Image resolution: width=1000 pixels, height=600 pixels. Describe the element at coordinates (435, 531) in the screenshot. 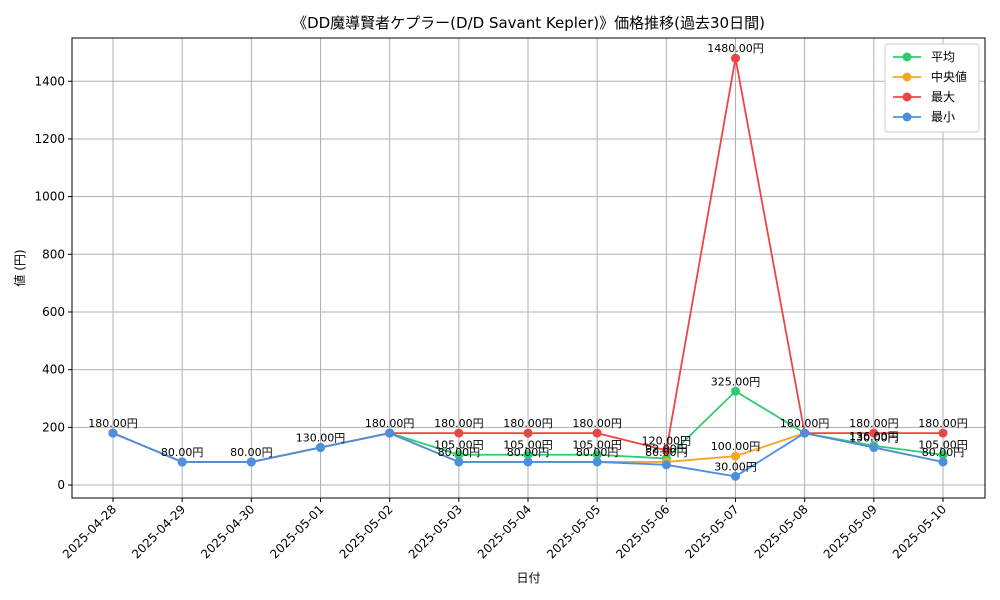

I see `x-tick-label: 2025-05-03` at that location.